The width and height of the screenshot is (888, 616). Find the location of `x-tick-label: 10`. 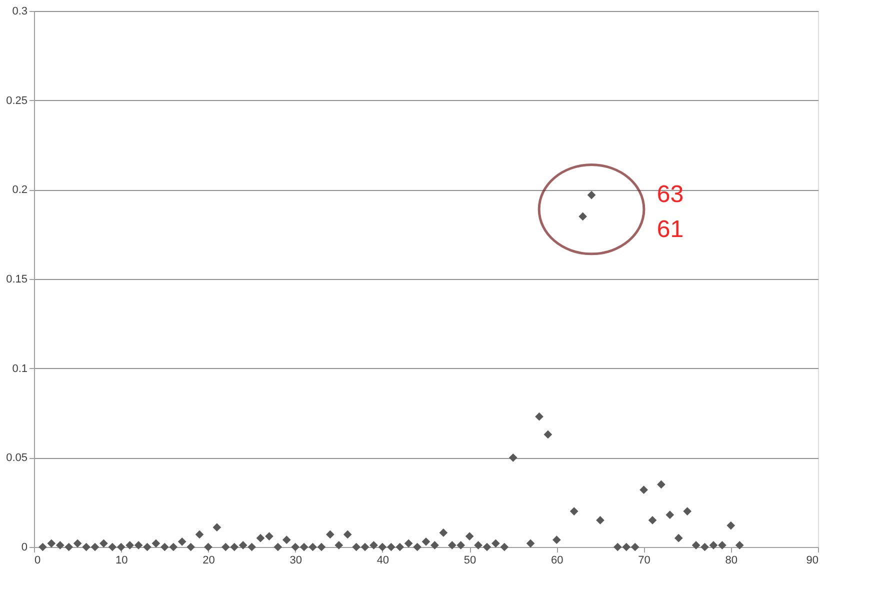

x-tick-label: 10 is located at coordinates (121, 560).